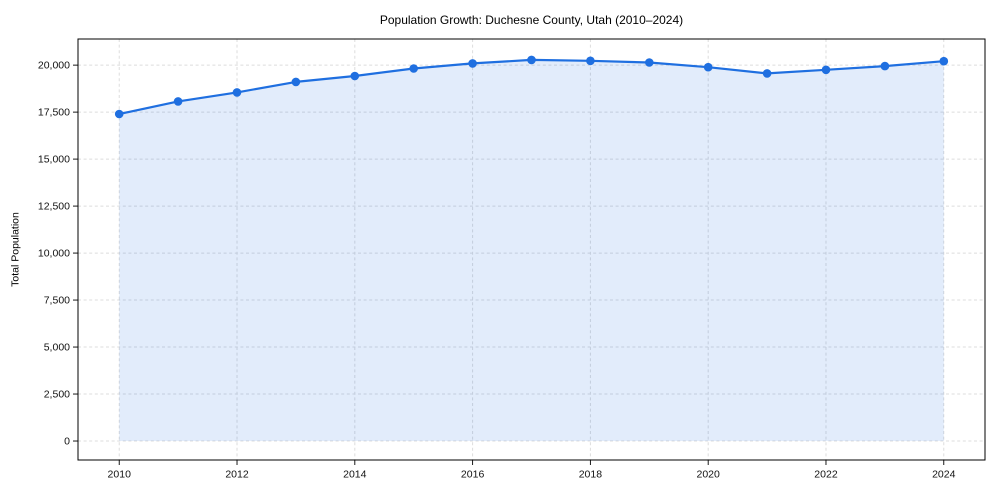 Image resolution: width=1000 pixels, height=500 pixels. What do you see at coordinates (54, 66) in the screenshot?
I see `y-tick-label: 20,000` at bounding box center [54, 66].